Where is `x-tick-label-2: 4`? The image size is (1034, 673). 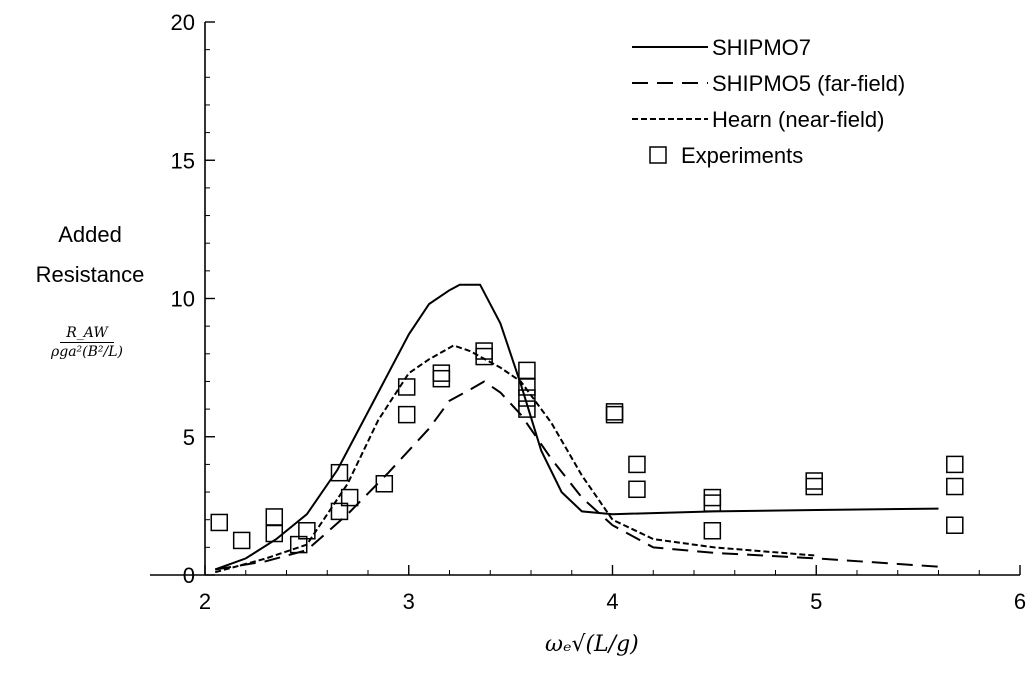
x-tick-label-2: 4 is located at coordinates (612, 601).